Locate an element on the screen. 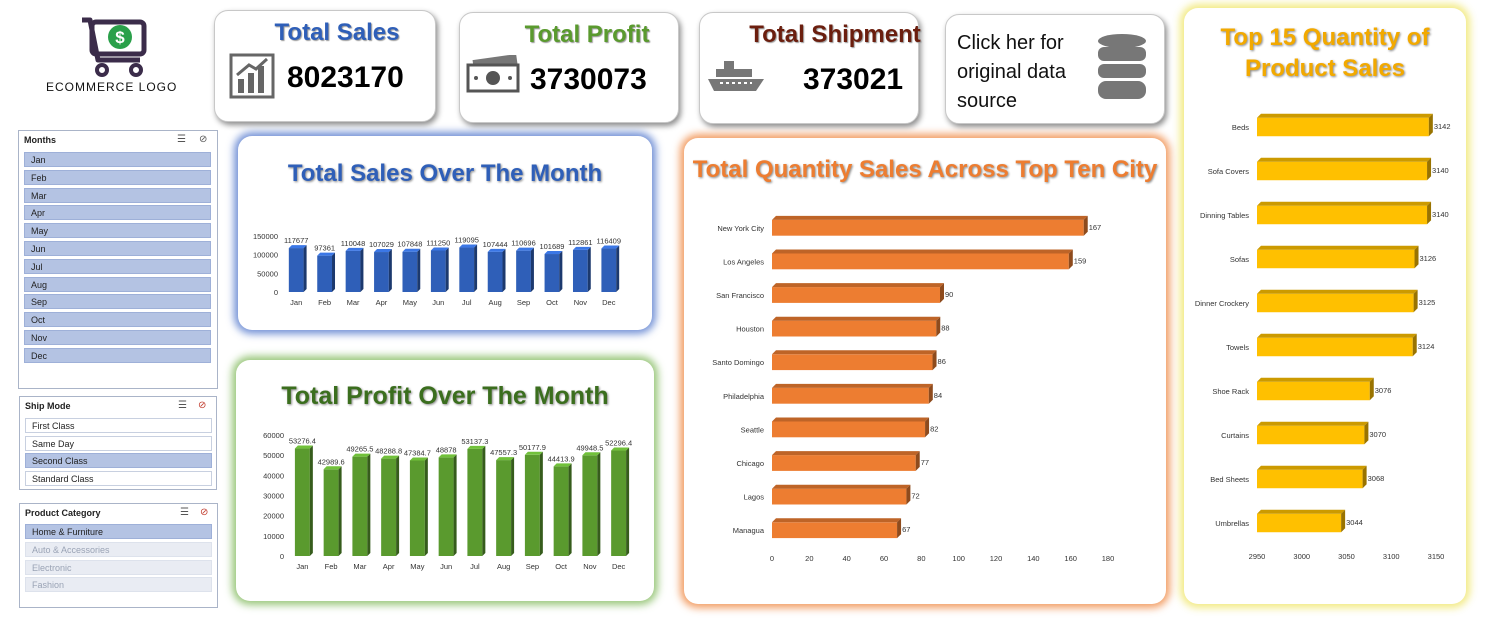 This screenshot has height=634, width=1500. product-category-slicer-title: Product Category is located at coordinates (63, 513).